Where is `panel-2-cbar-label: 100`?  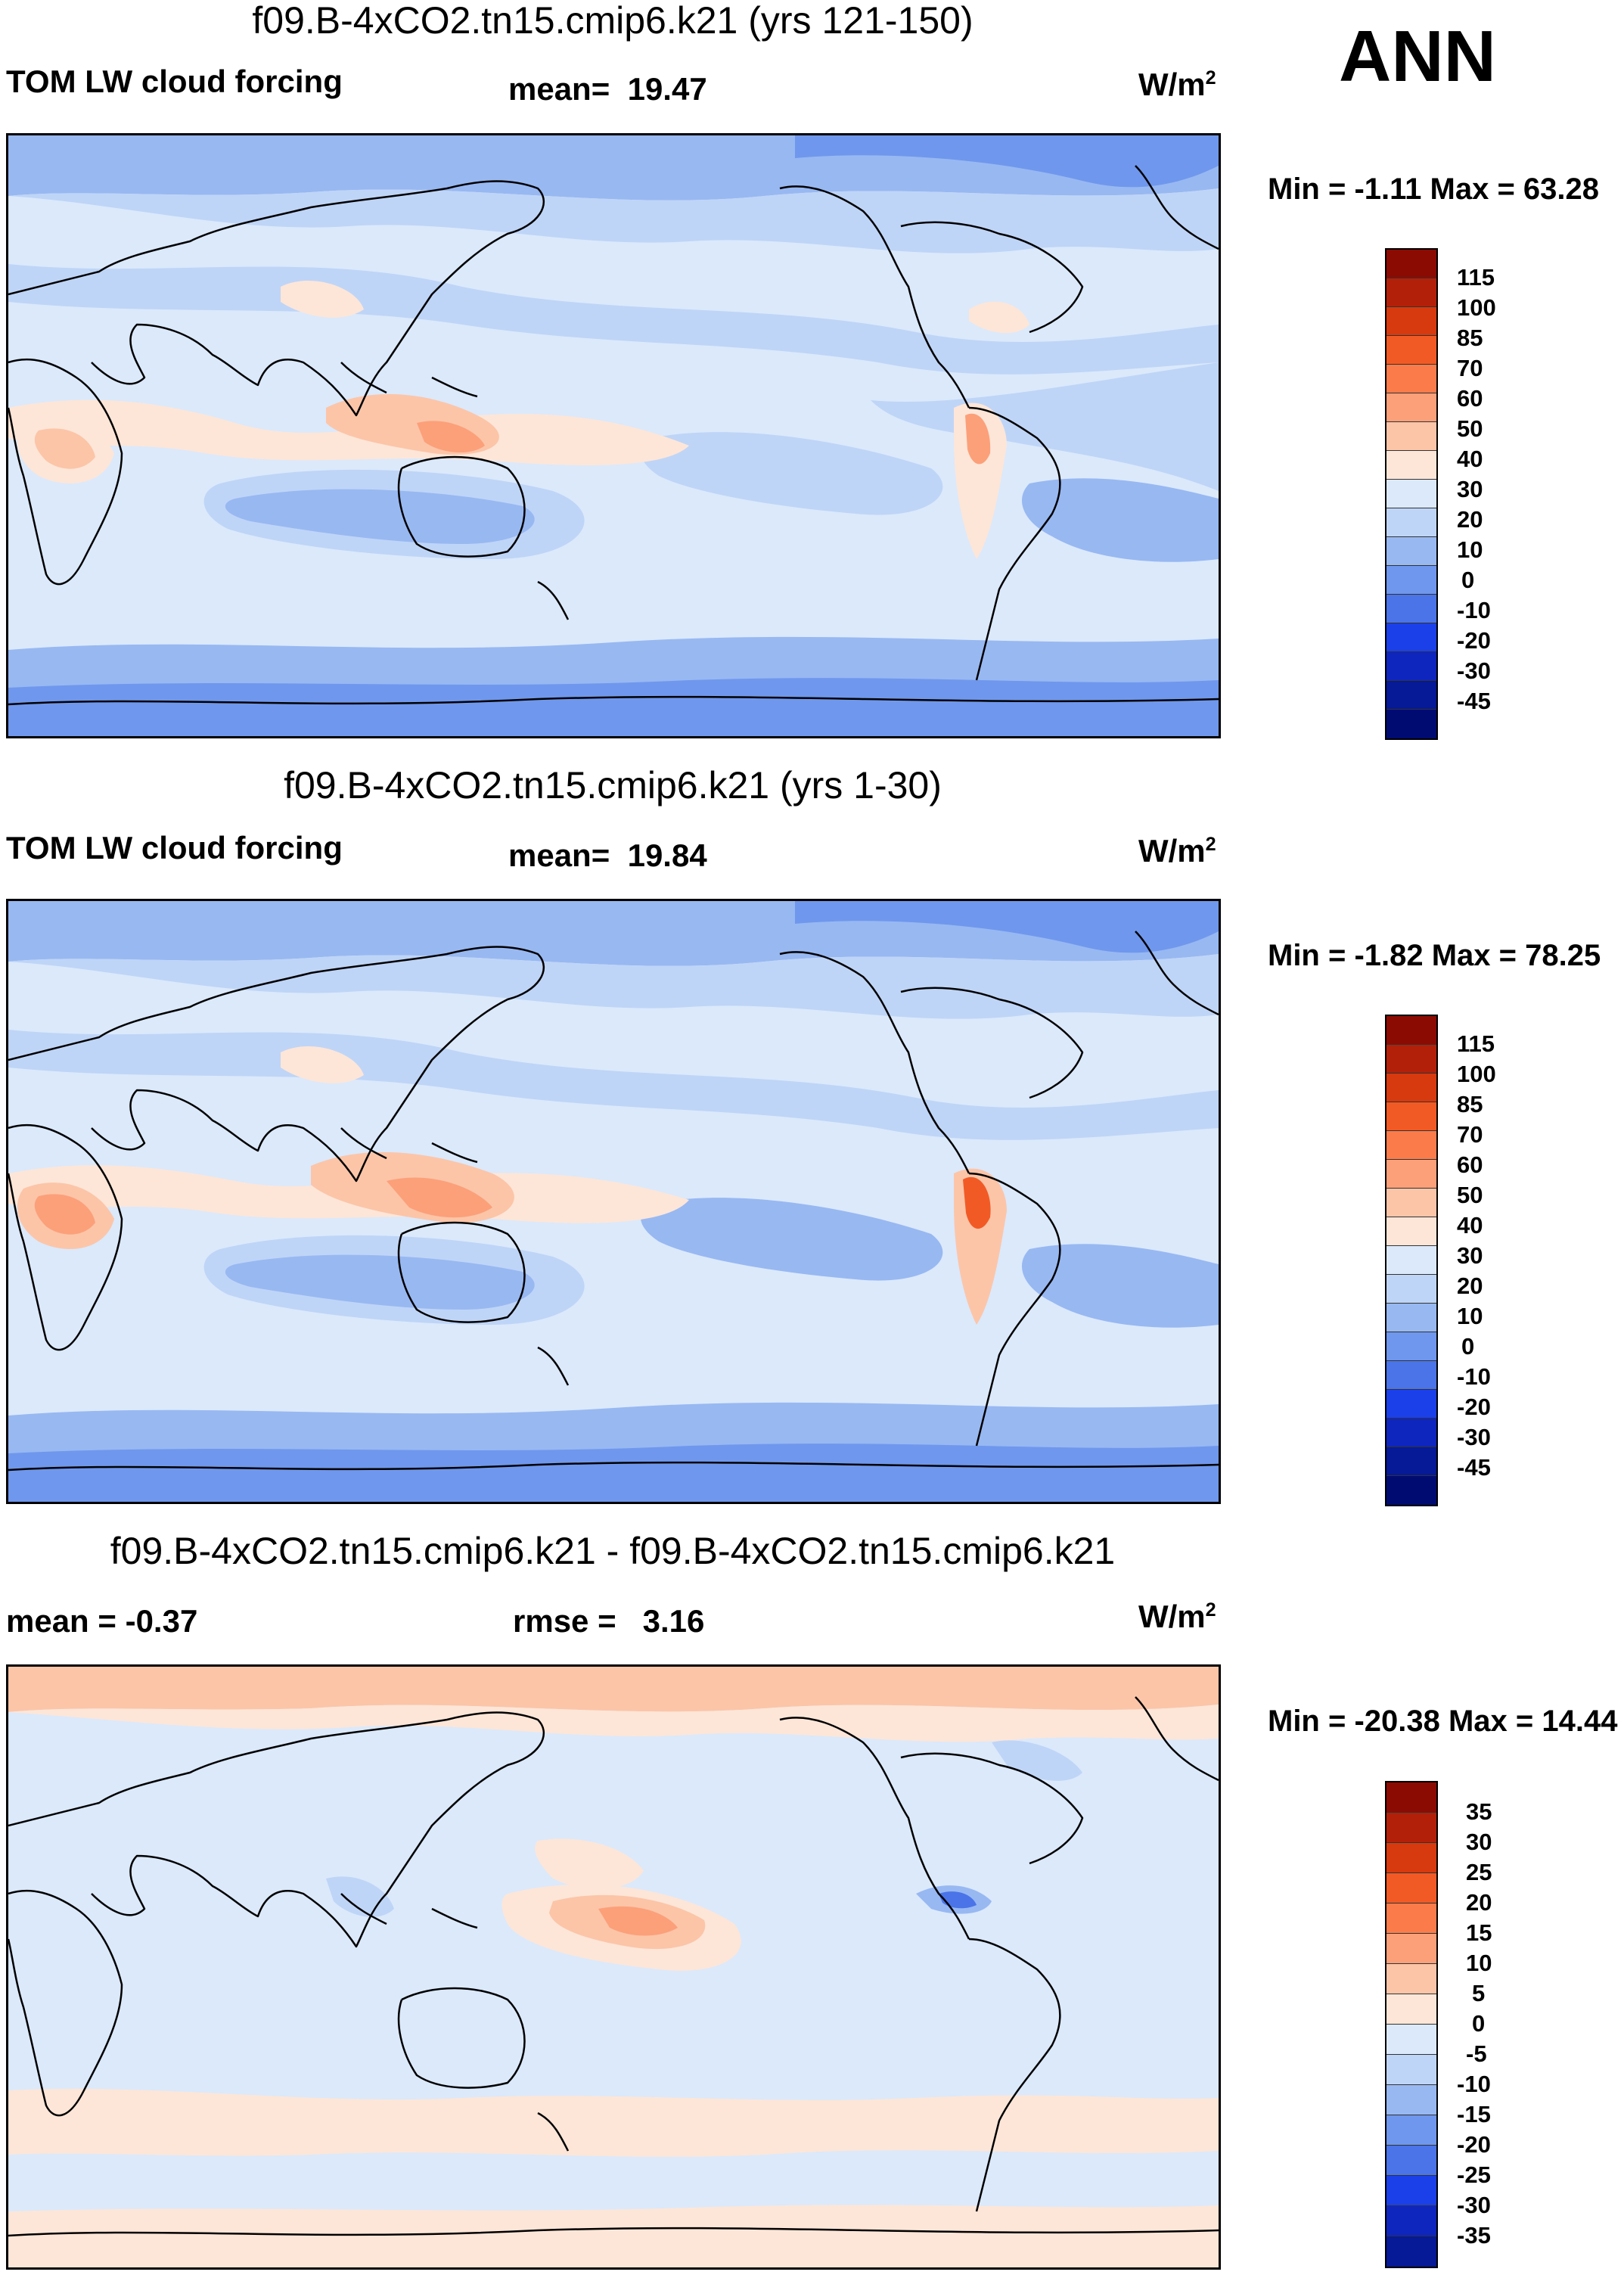
panel-2-cbar-label: 100 is located at coordinates (1476, 1074).